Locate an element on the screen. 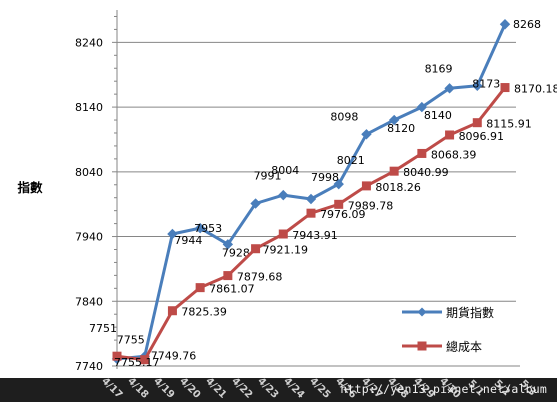 This screenshot has width=557, height=402. data-label-total-cost: 7989.78 is located at coordinates (371, 205).